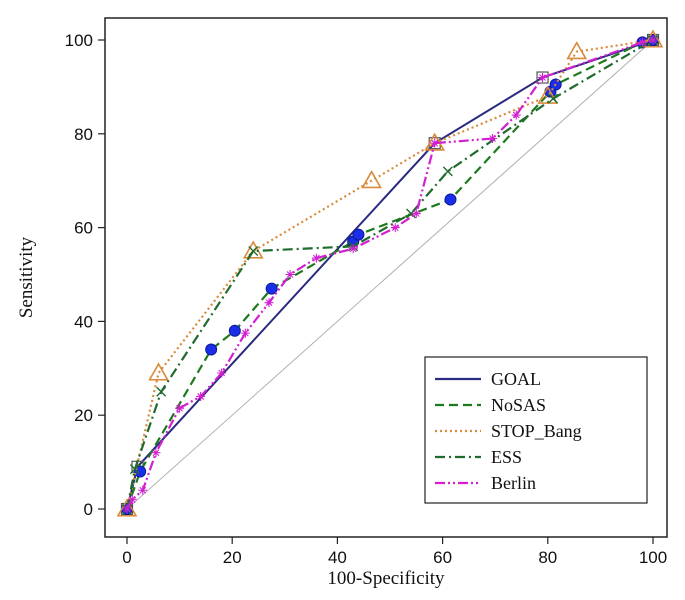  I want to click on legend-label: NoSAS, so click(518, 405).